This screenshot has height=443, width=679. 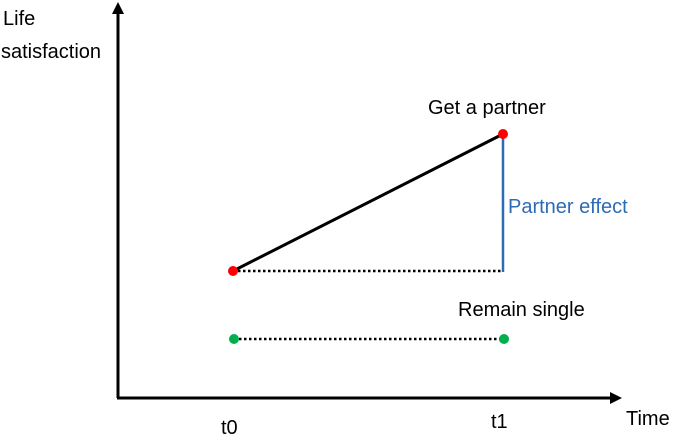 What do you see at coordinates (118, 8) in the screenshot?
I see `y-axis-arrowhead` at bounding box center [118, 8].